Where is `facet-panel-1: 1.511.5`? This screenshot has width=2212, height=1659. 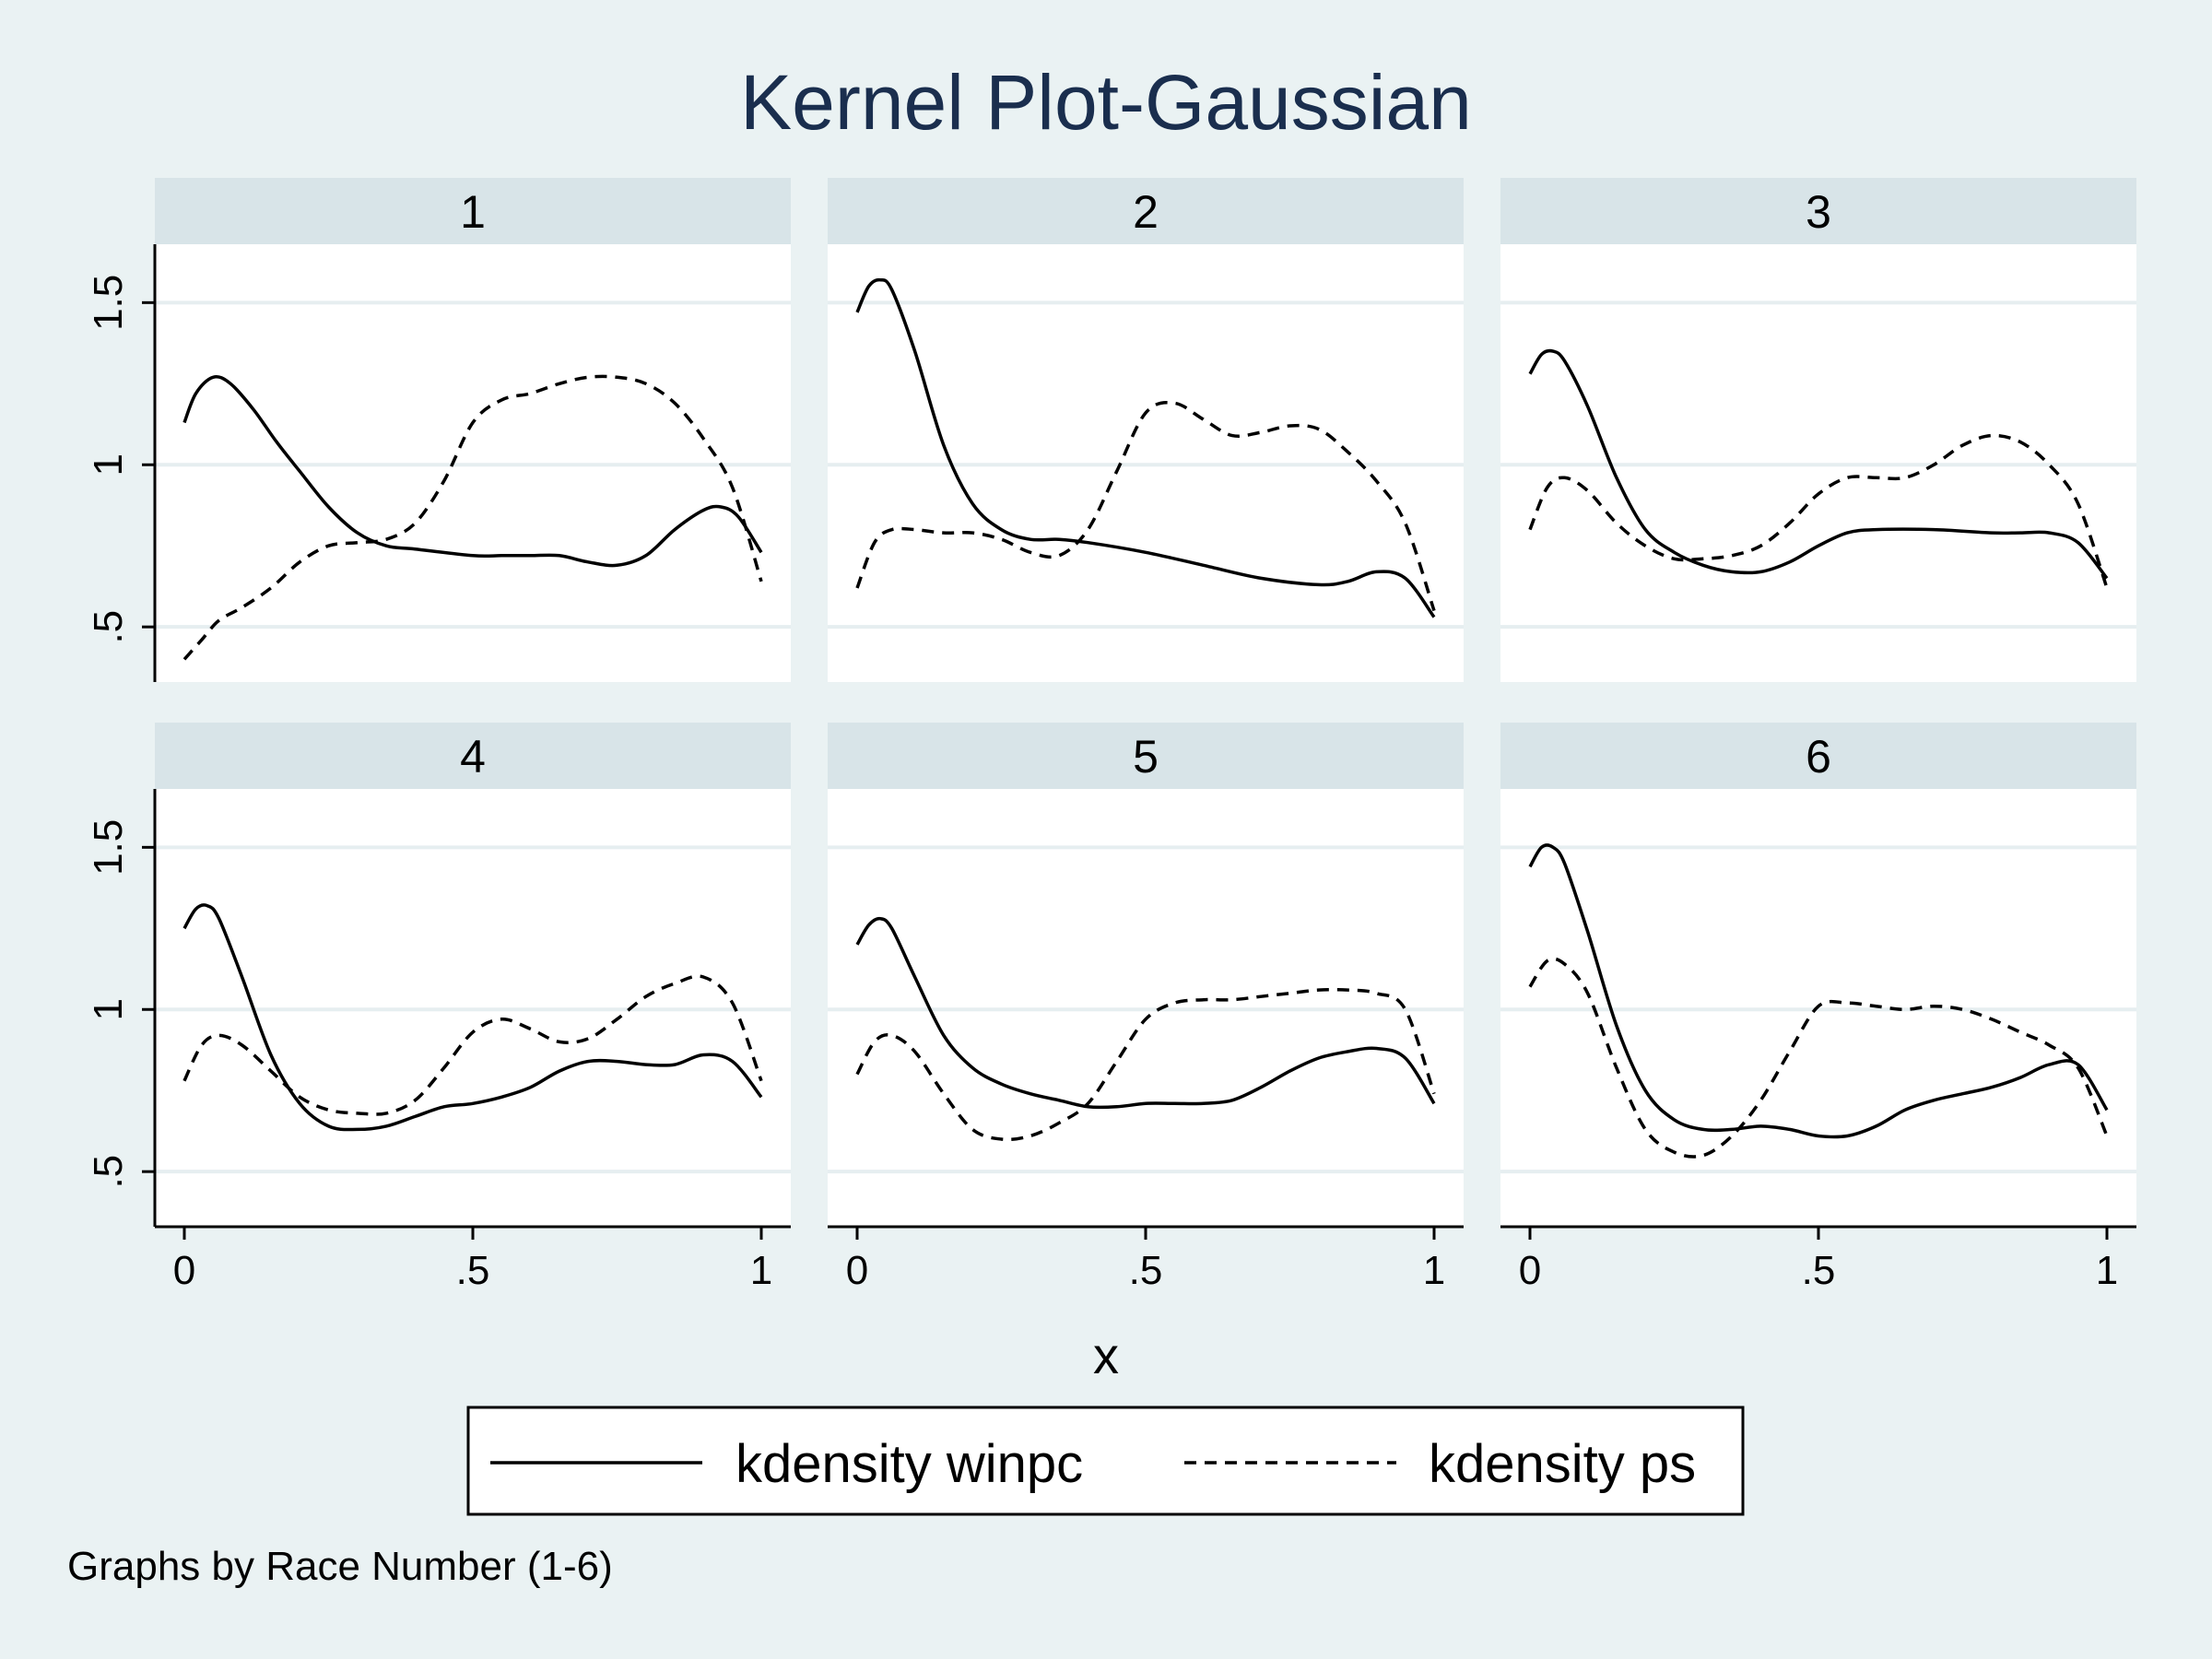 facet-panel-1: 1.511.5 is located at coordinates (438, 430).